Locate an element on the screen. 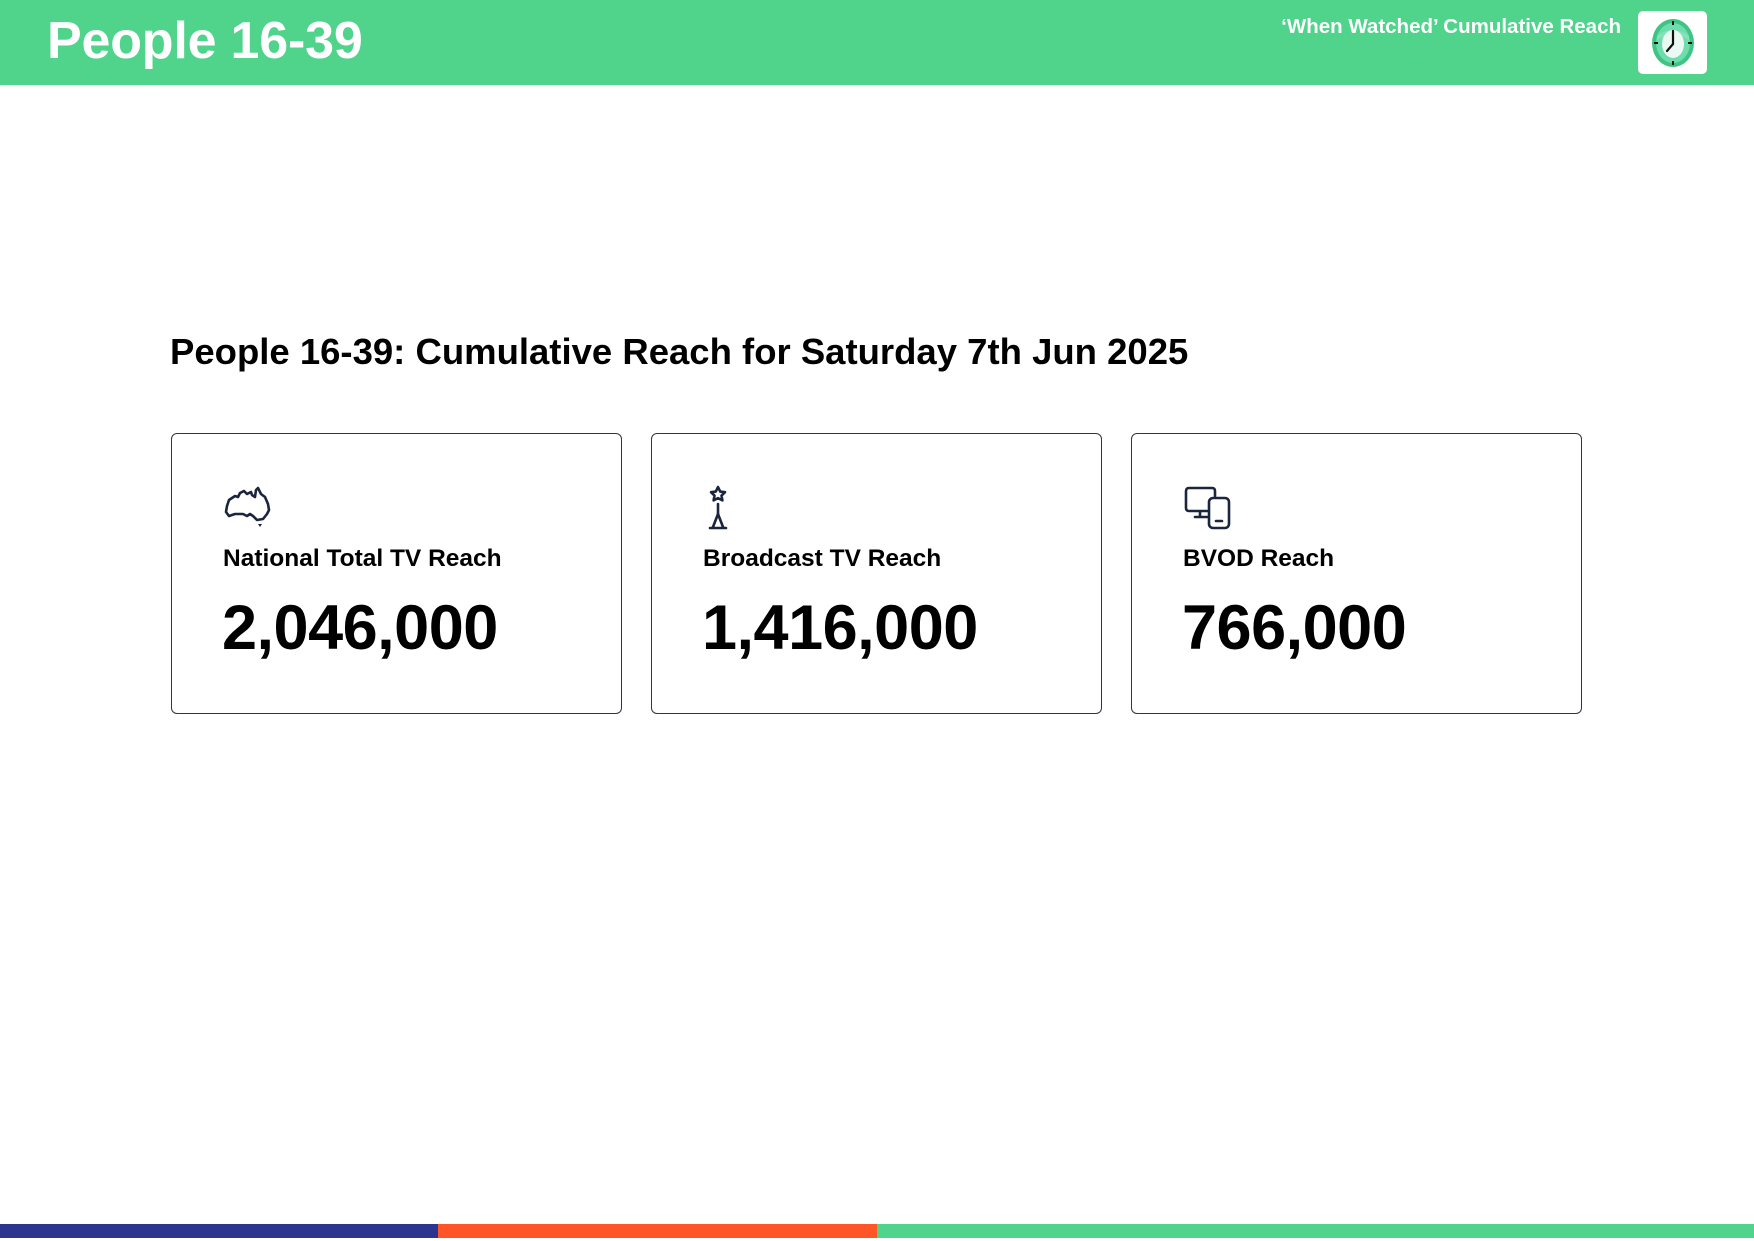 This screenshot has height=1241, width=1754. bvod-reach-card: BVOD Reach 766,000 is located at coordinates (1356, 573).